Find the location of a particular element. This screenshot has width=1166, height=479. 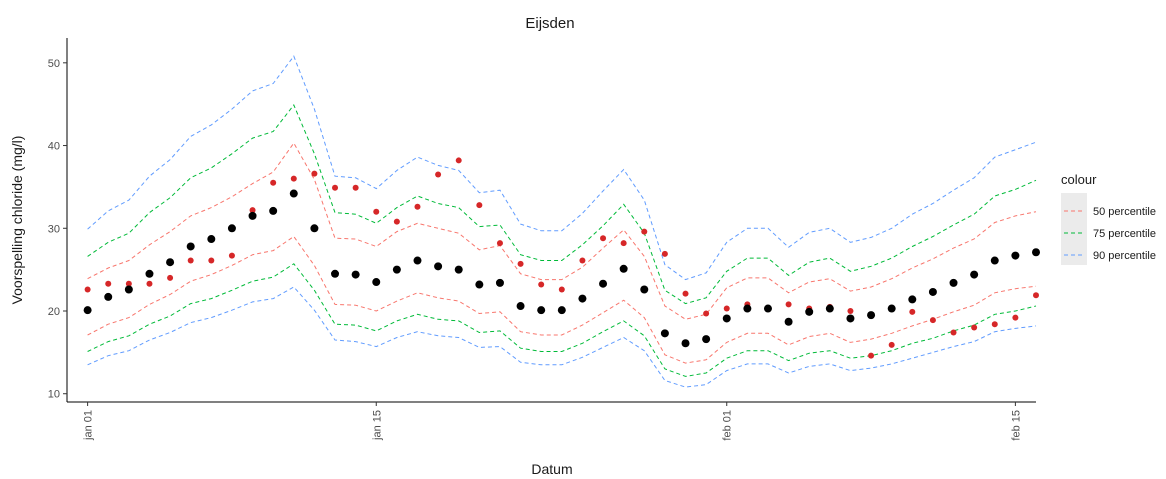

legend-label: 50 percentile is located at coordinates (1124, 212).